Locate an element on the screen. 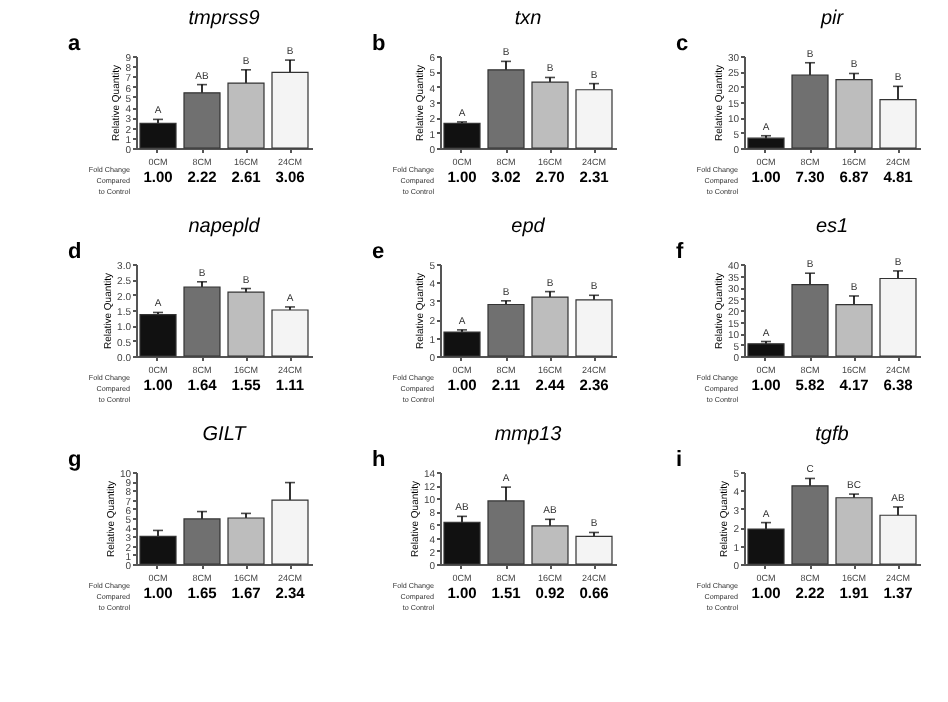  chart-title: epd is located at coordinates (528, 227).